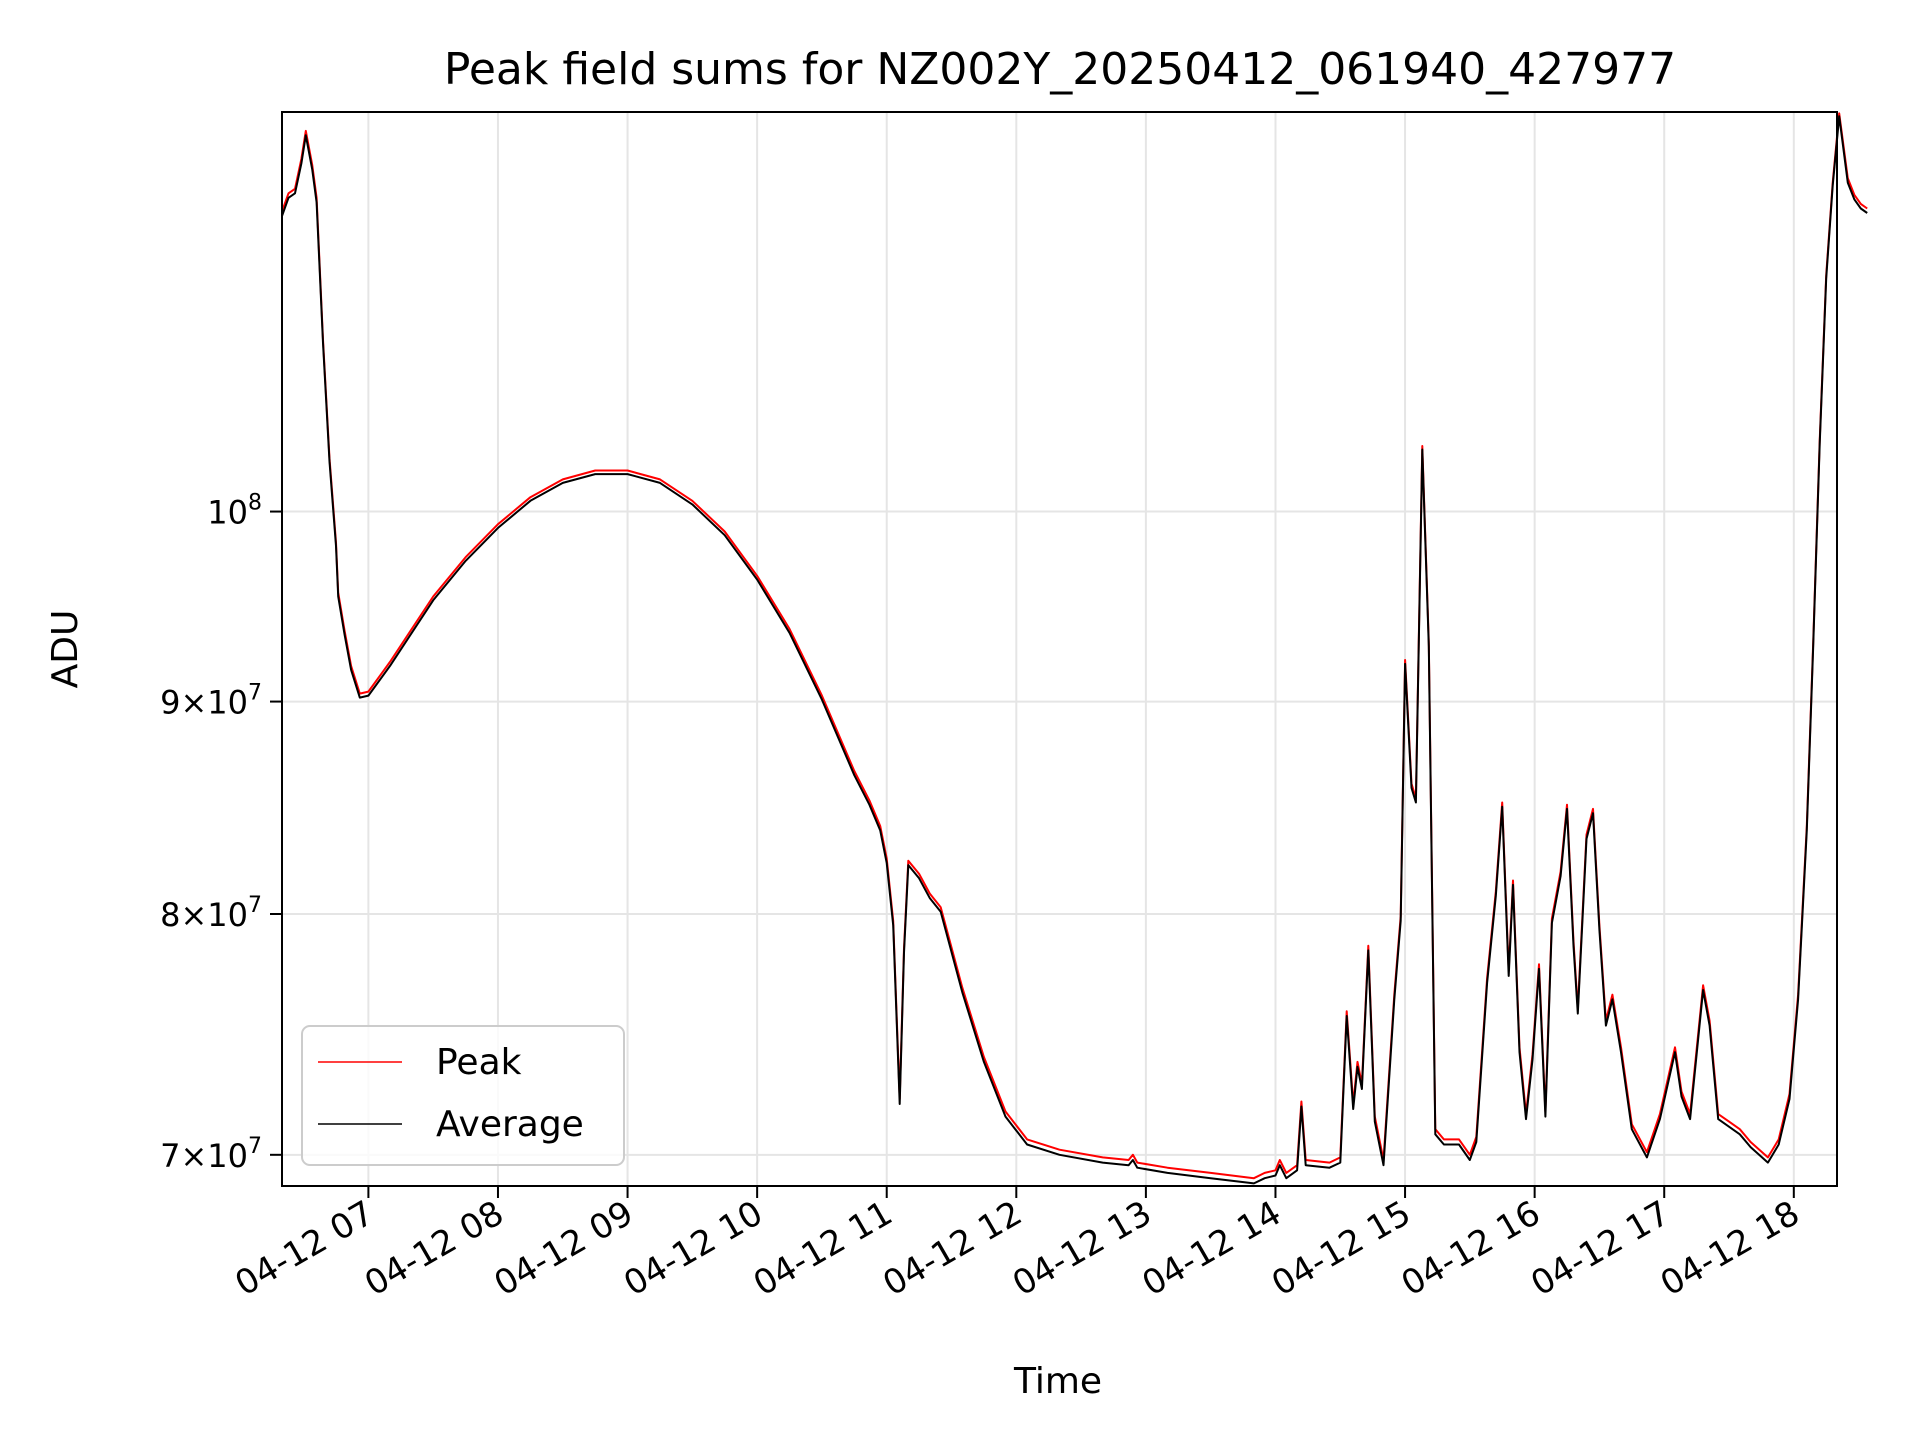 This screenshot has width=1920, height=1440. What do you see at coordinates (211, 913) in the screenshot?
I see `y-tick-label: 8×107` at bounding box center [211, 913].